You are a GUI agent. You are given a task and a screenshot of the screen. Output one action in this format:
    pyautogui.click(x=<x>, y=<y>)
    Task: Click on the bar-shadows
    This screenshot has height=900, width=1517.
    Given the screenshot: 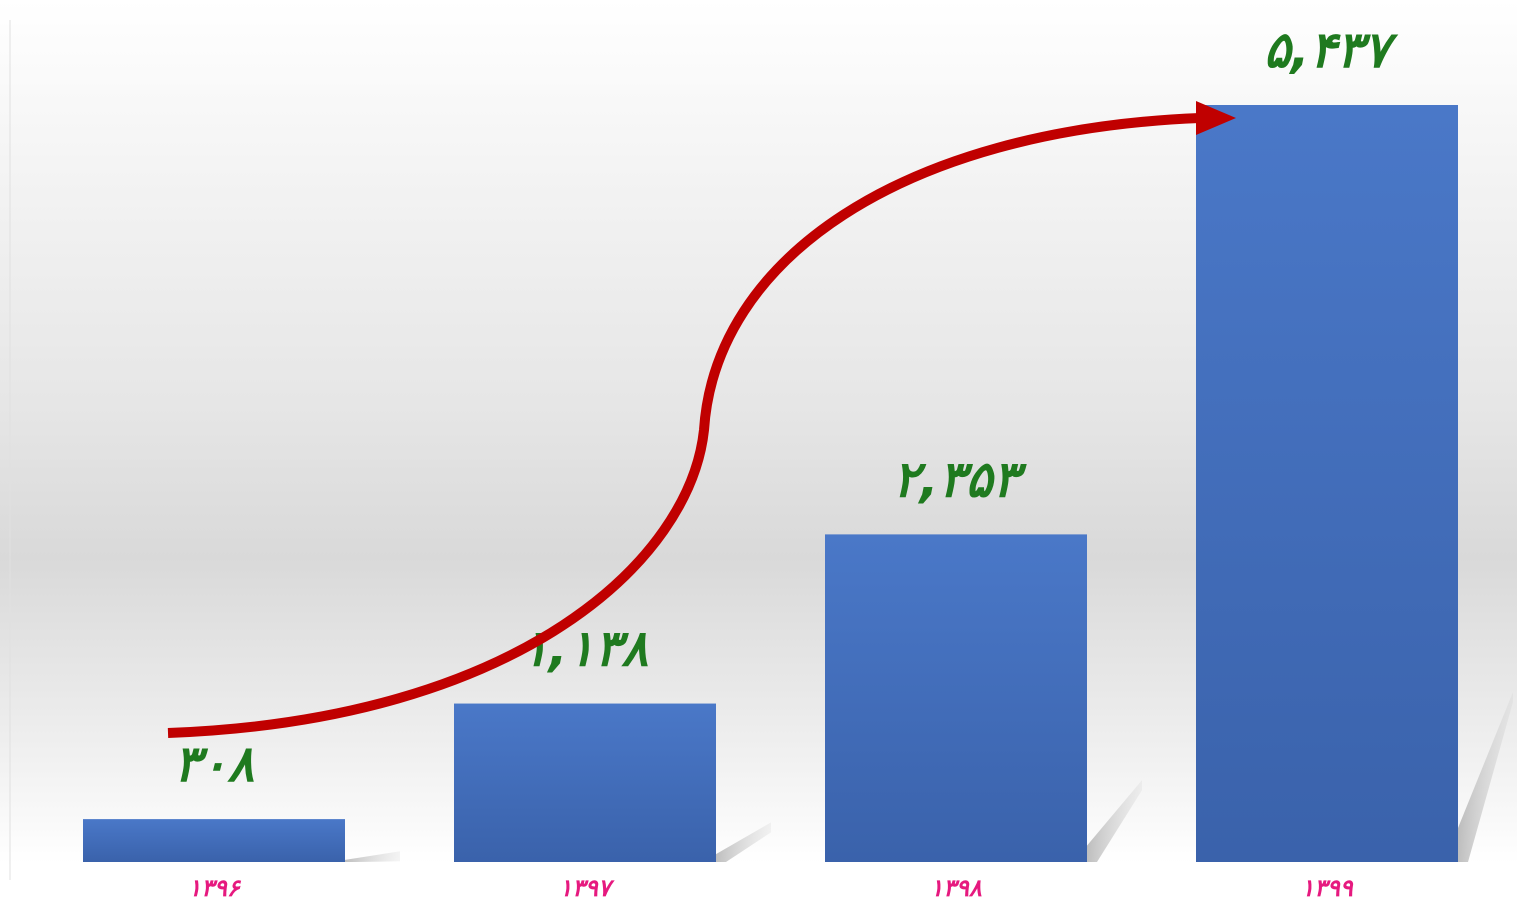 What is the action you would take?
    pyautogui.click(x=929, y=777)
    